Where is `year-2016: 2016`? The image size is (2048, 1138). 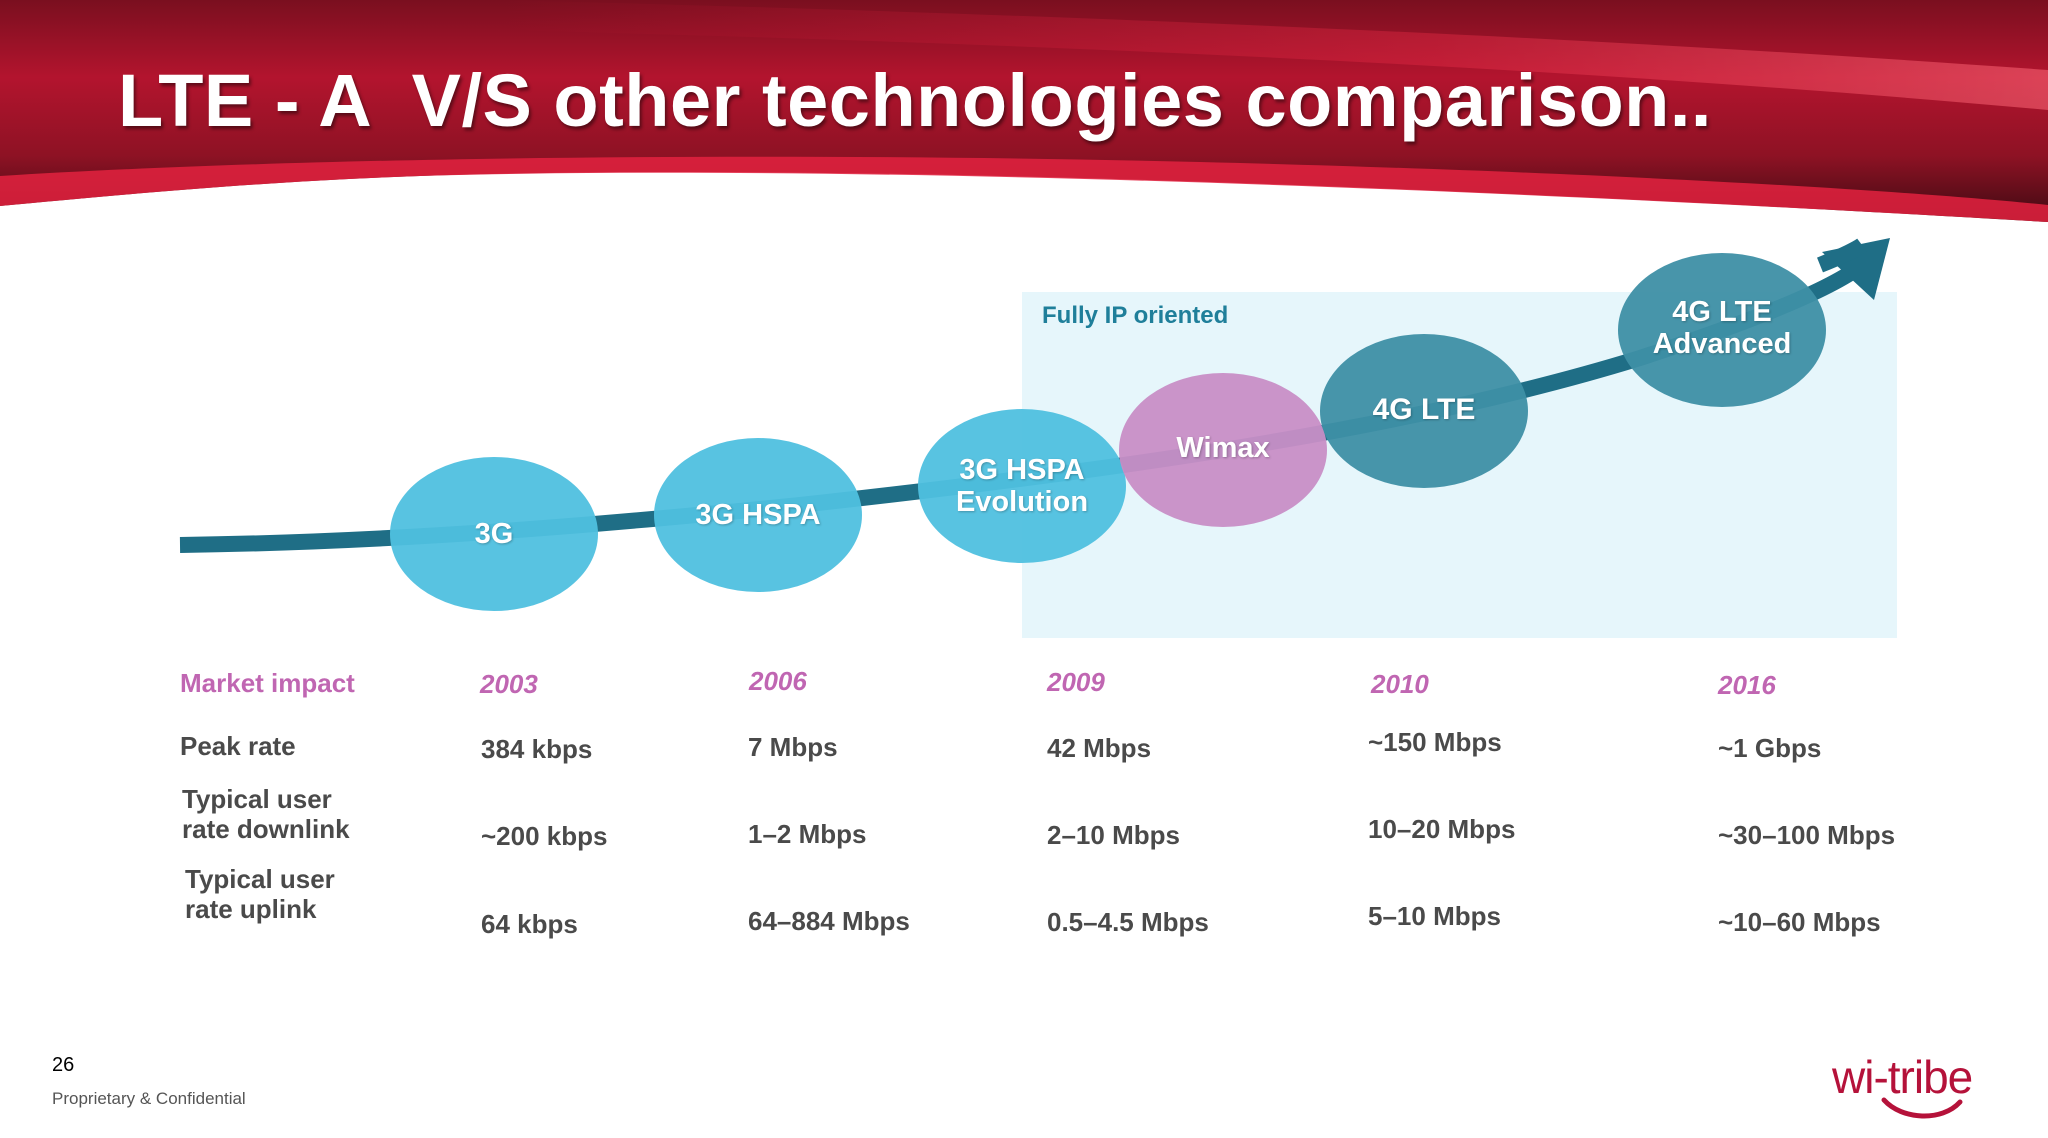 year-2016: 2016 is located at coordinates (1747, 685).